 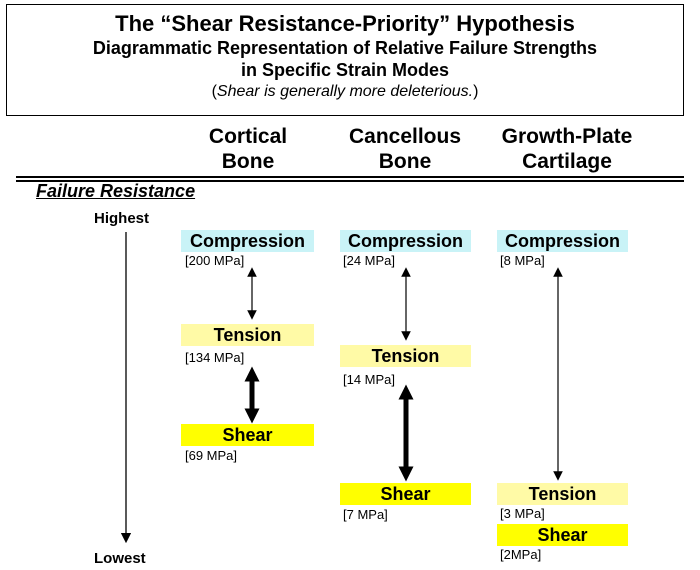 I want to click on cancellous-compression-box: Compression, so click(x=405, y=241).